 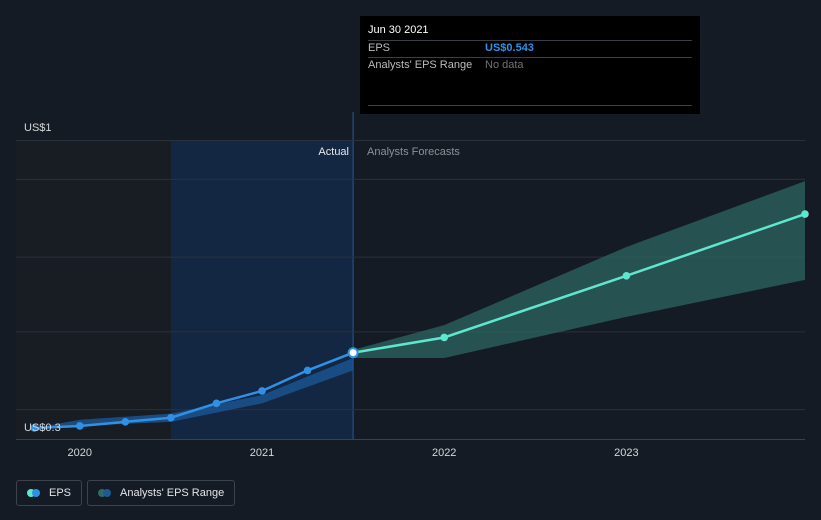 I want to click on eps-actual-line, so click(x=194, y=390).